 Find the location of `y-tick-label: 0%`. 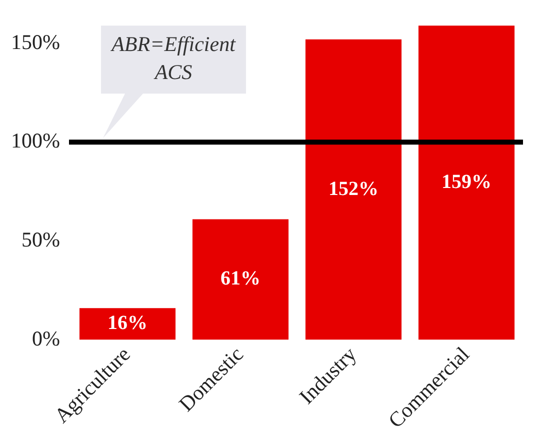

y-tick-label: 0% is located at coordinates (46, 338).